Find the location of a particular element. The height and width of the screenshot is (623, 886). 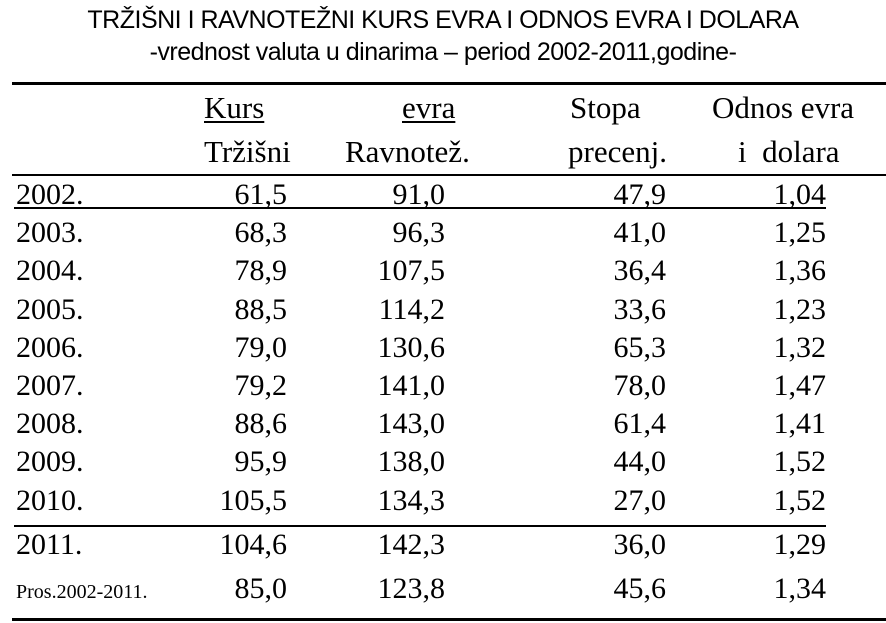

cell: 130,6 is located at coordinates (411, 347).